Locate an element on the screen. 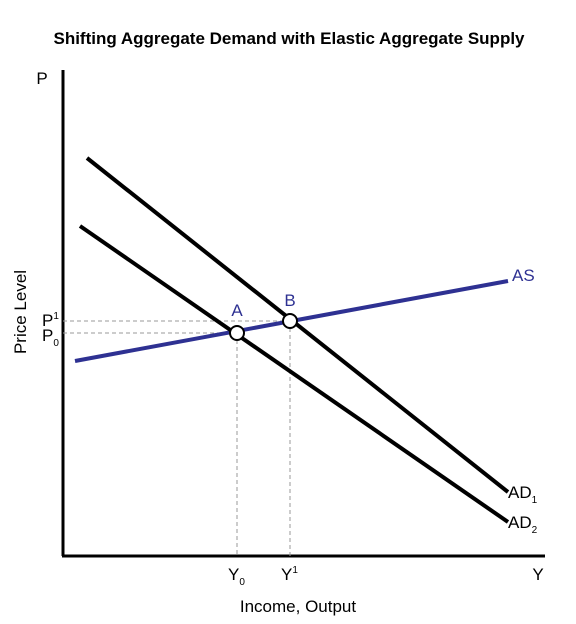  x-axis-symbol: Y is located at coordinates (537, 574).